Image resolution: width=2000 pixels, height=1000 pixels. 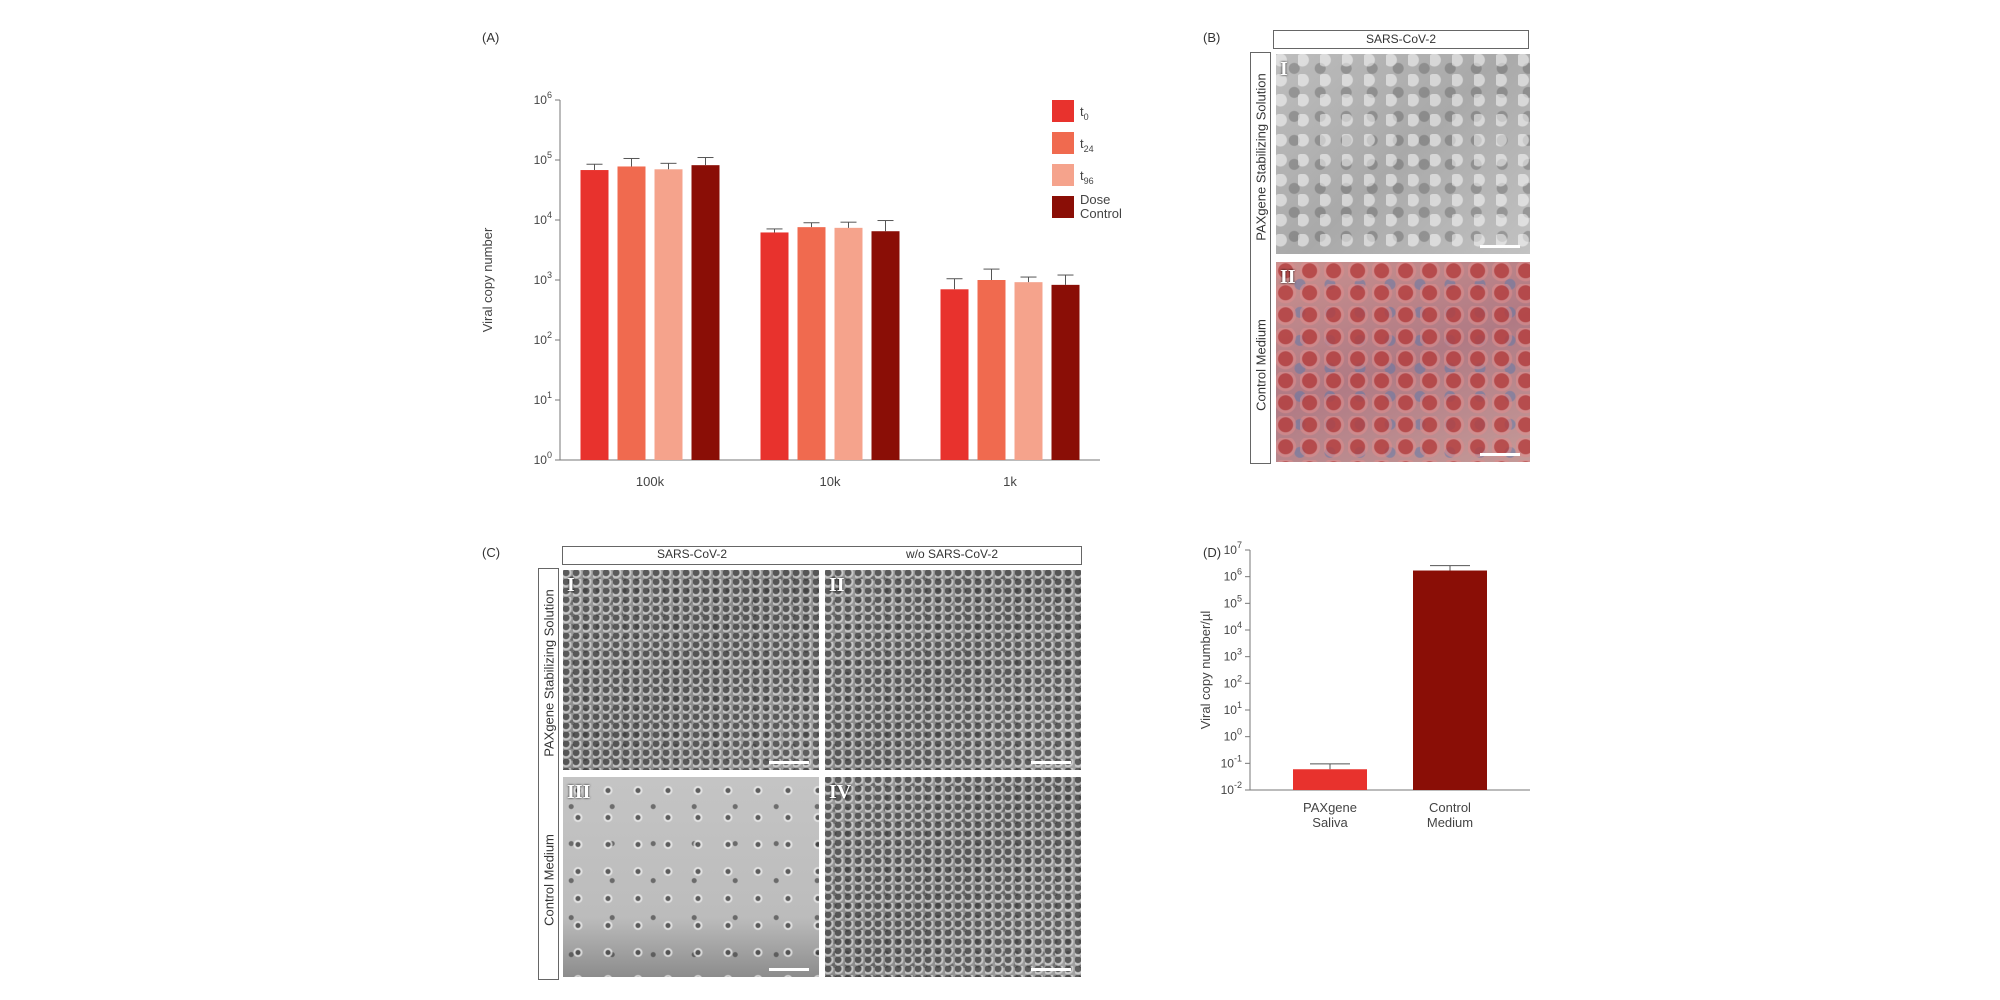 I want to click on x-tick-label: PAXgene, so click(x=1330, y=807).